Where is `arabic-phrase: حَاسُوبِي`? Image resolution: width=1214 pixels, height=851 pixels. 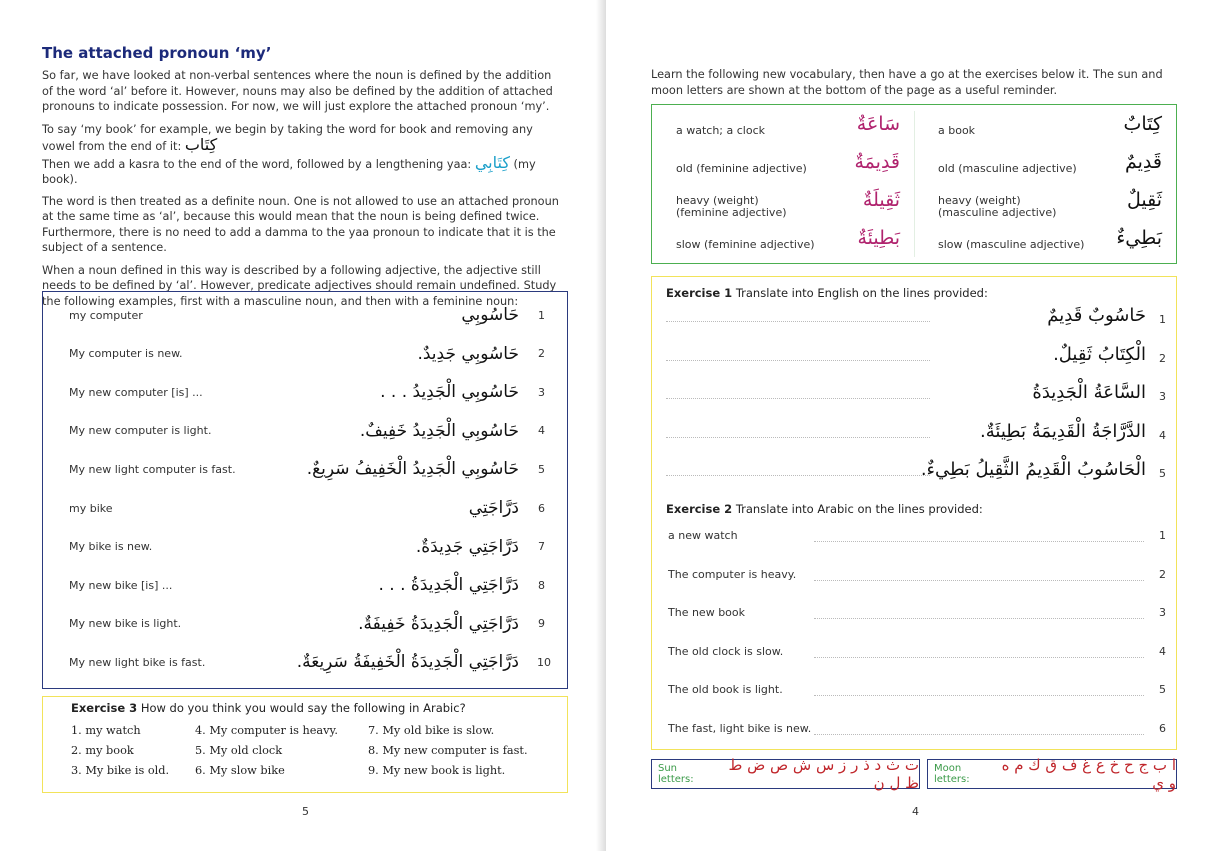 arabic-phrase: حَاسُوبِي is located at coordinates (490, 315).